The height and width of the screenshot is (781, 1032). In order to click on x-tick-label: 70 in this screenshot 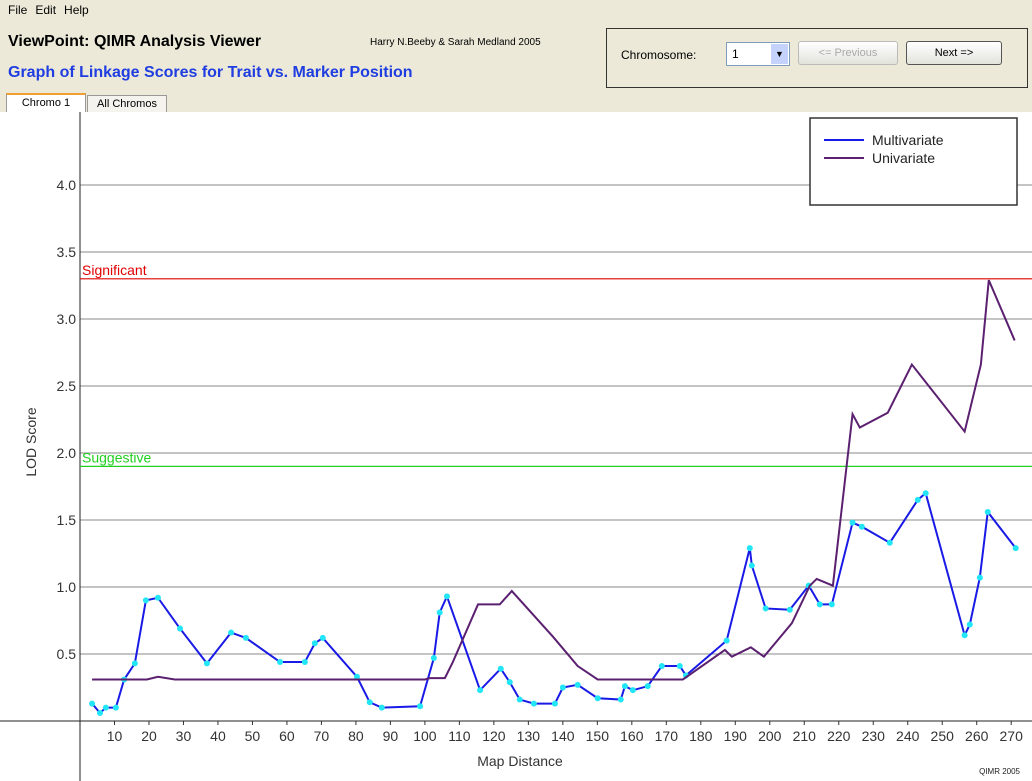, I will do `click(322, 736)`.